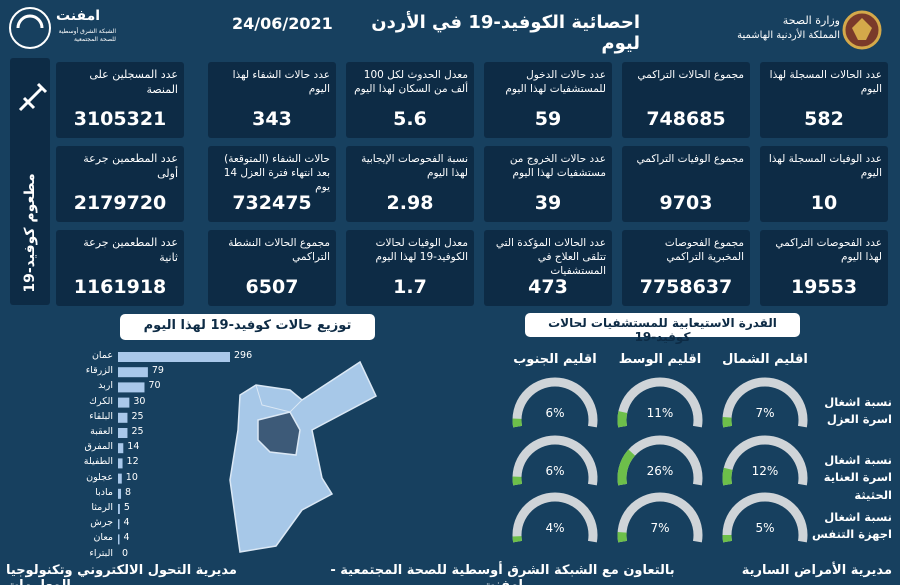  Describe the element at coordinates (33, 97) in the screenshot. I see `syringe-icon` at that location.